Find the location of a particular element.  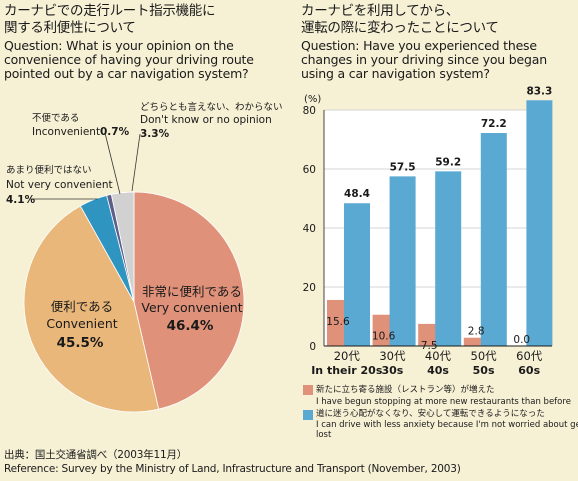

left-question-line-1: Question: What is your opinion on the is located at coordinates (119, 45).